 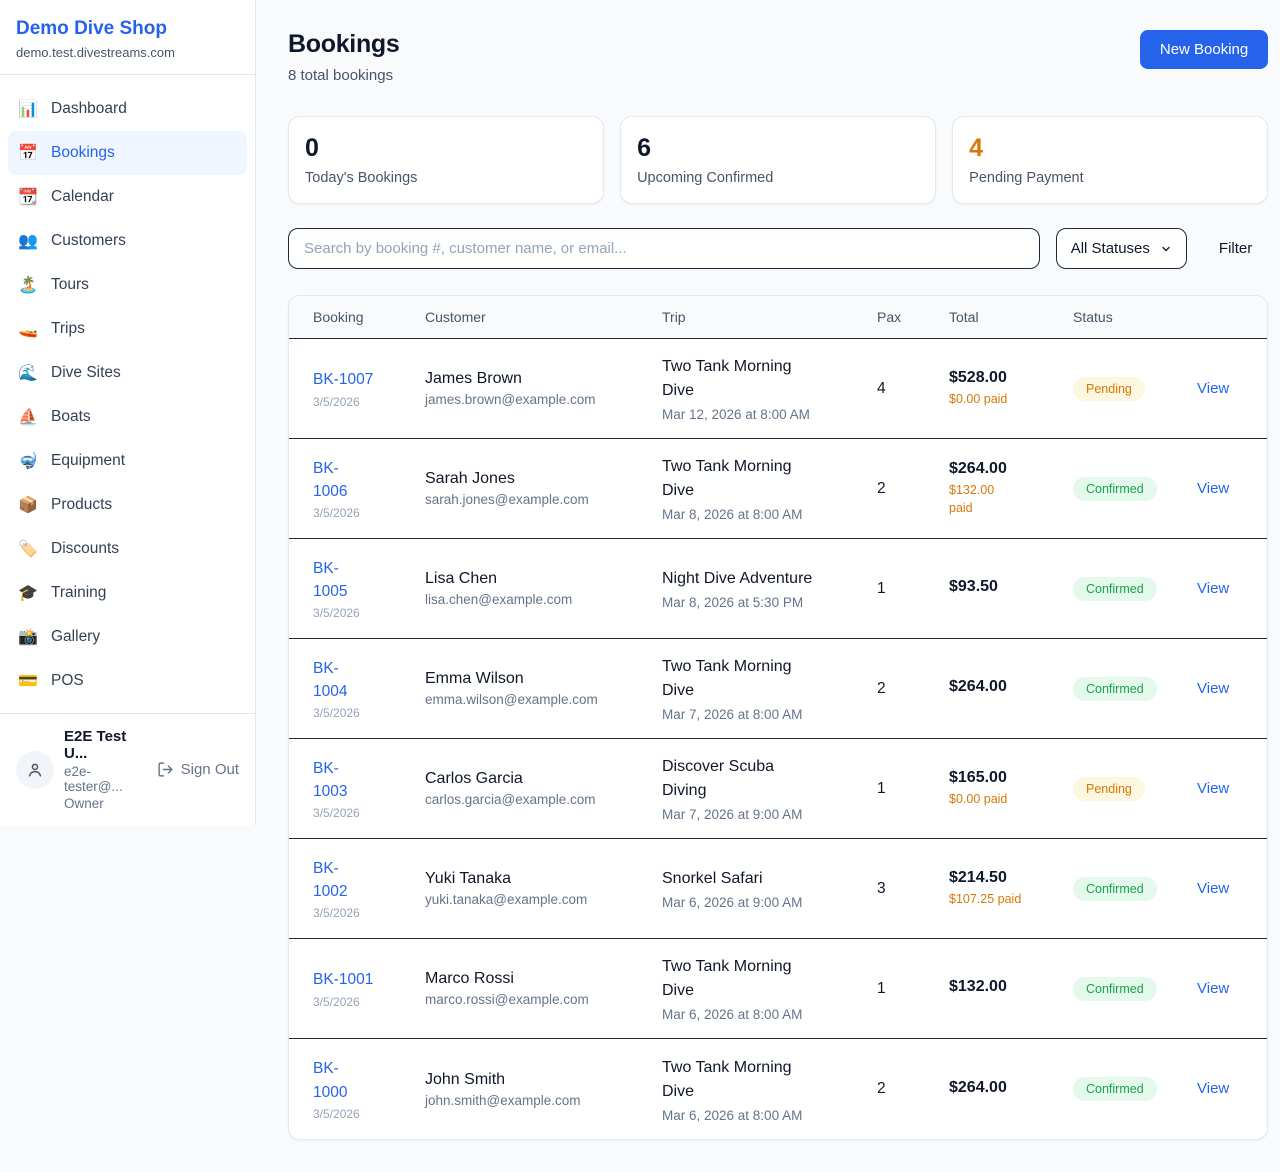 I want to click on island-icon: 🏝️, so click(x=28, y=285).